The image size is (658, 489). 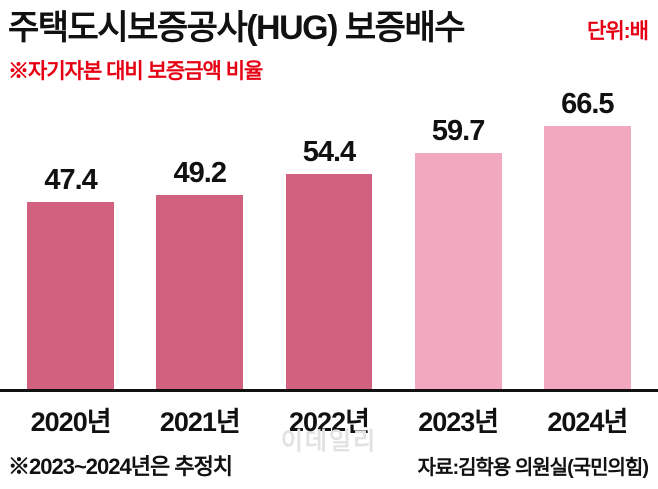 I want to click on bar-group-2024년: 66.5, so click(x=587, y=239).